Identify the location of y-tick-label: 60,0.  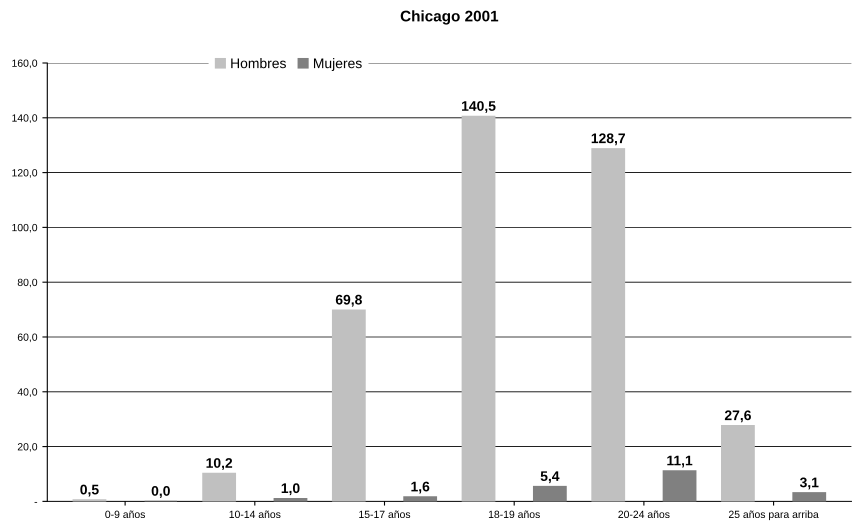
(28, 337).